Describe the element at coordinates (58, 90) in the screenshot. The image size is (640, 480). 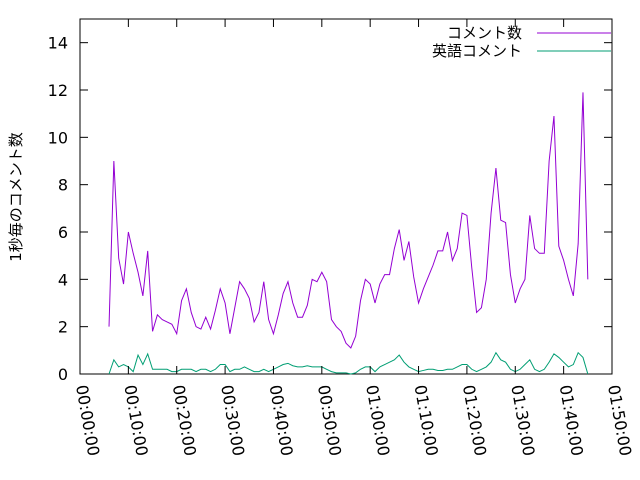
I see `y-tick-label: 12` at that location.